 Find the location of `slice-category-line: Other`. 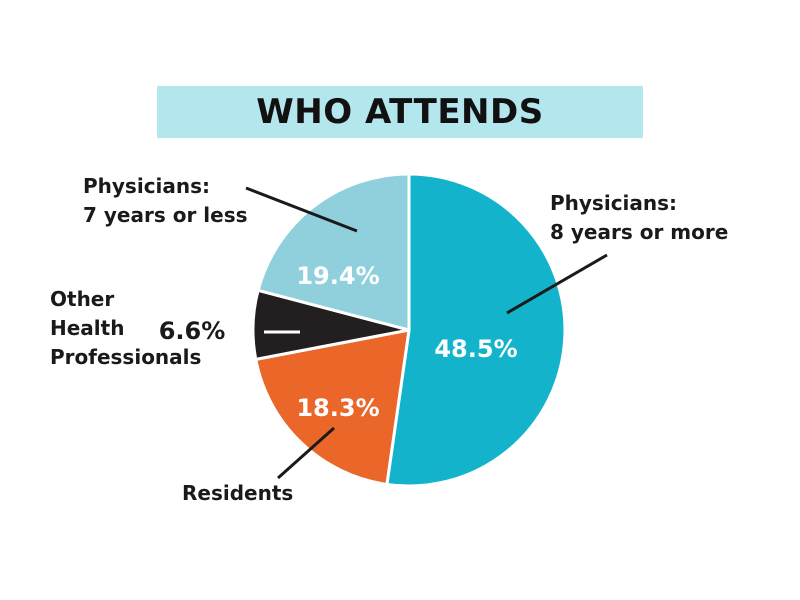

slice-category-line: Other is located at coordinates (82, 299).